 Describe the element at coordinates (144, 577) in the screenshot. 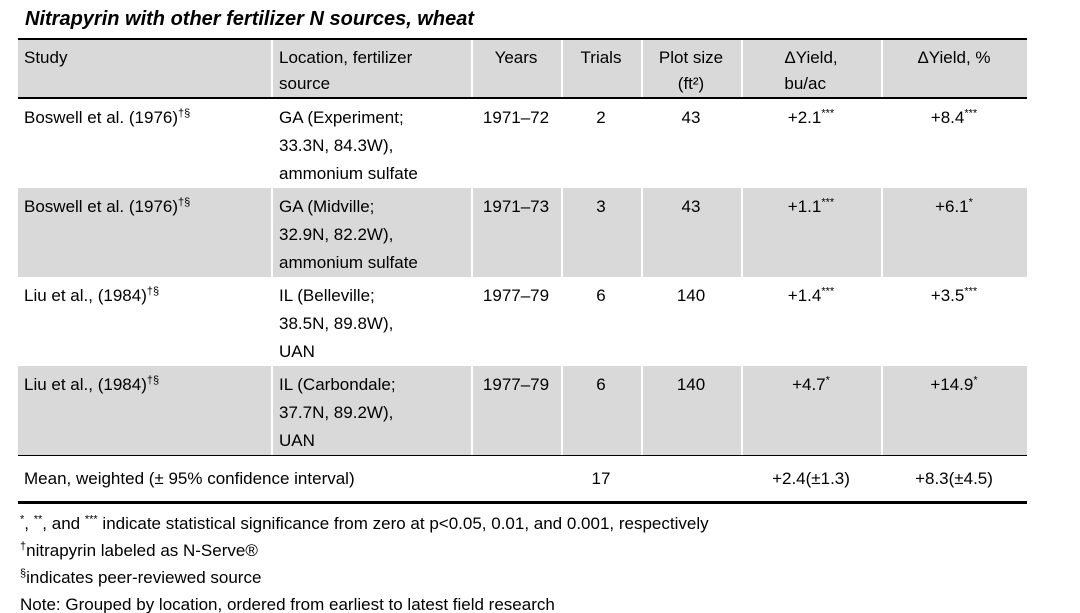

I see `footnote-text: indicates peer-reviewed source` at that location.